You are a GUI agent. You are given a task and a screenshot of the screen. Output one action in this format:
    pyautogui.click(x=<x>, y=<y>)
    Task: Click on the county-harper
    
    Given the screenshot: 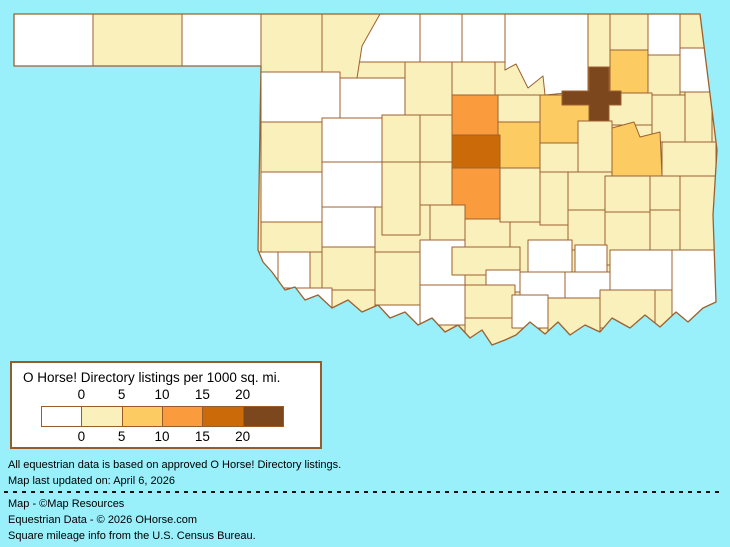 What is the action you would take?
    pyautogui.click(x=291, y=43)
    